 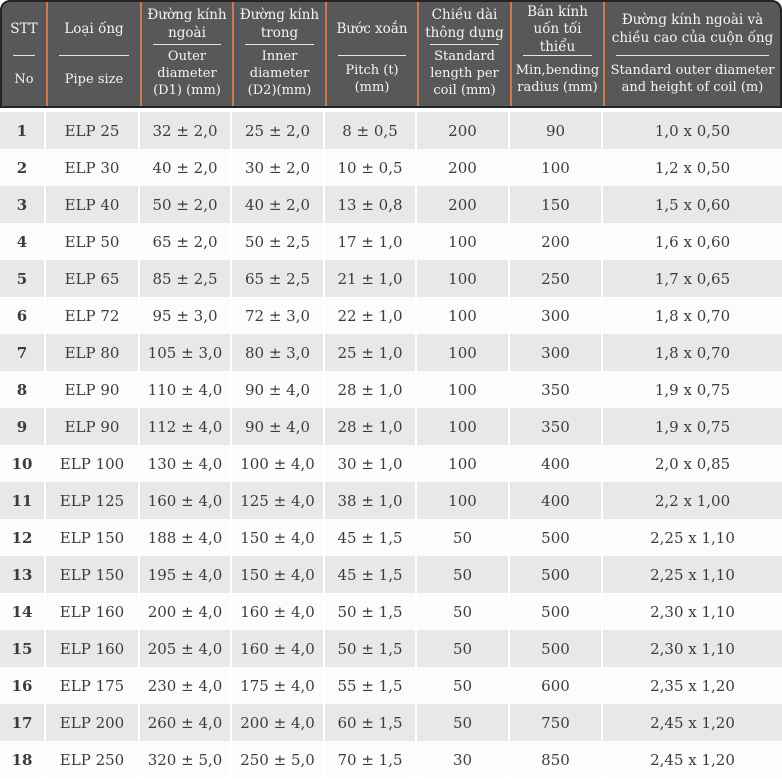 I want to click on cell-min-bending: 100, so click(x=556, y=167).